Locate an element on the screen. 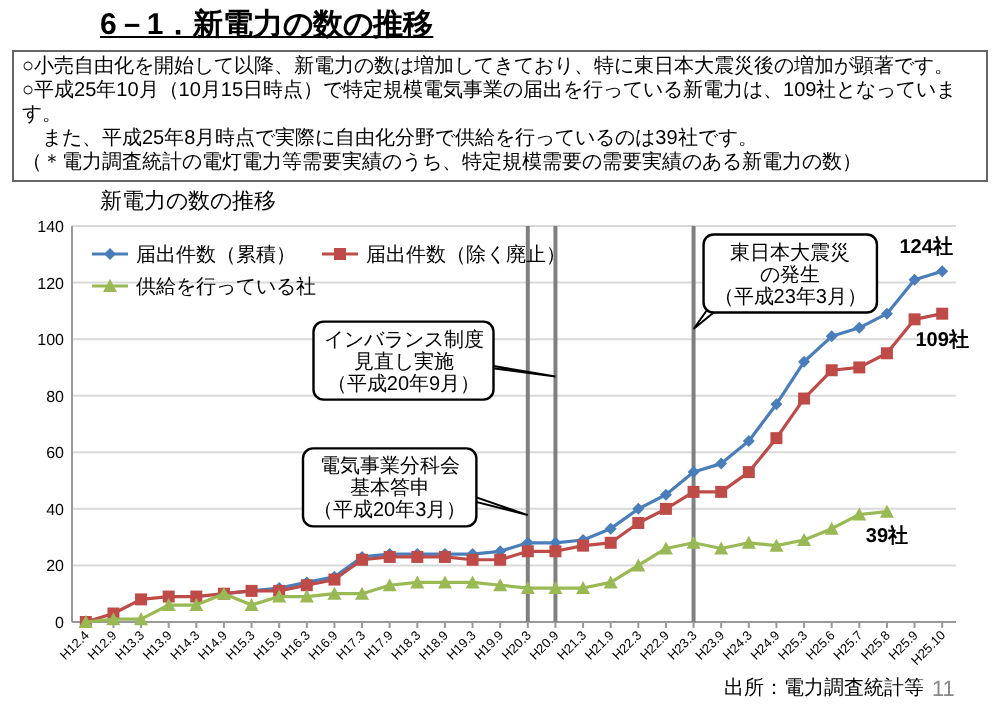 The width and height of the screenshot is (1000, 706). text: ○小売自由化を開始して以降、新電力の数は増加してきており、特に東日本大震災後の増加が顕著です。 is located at coordinates (489, 67).